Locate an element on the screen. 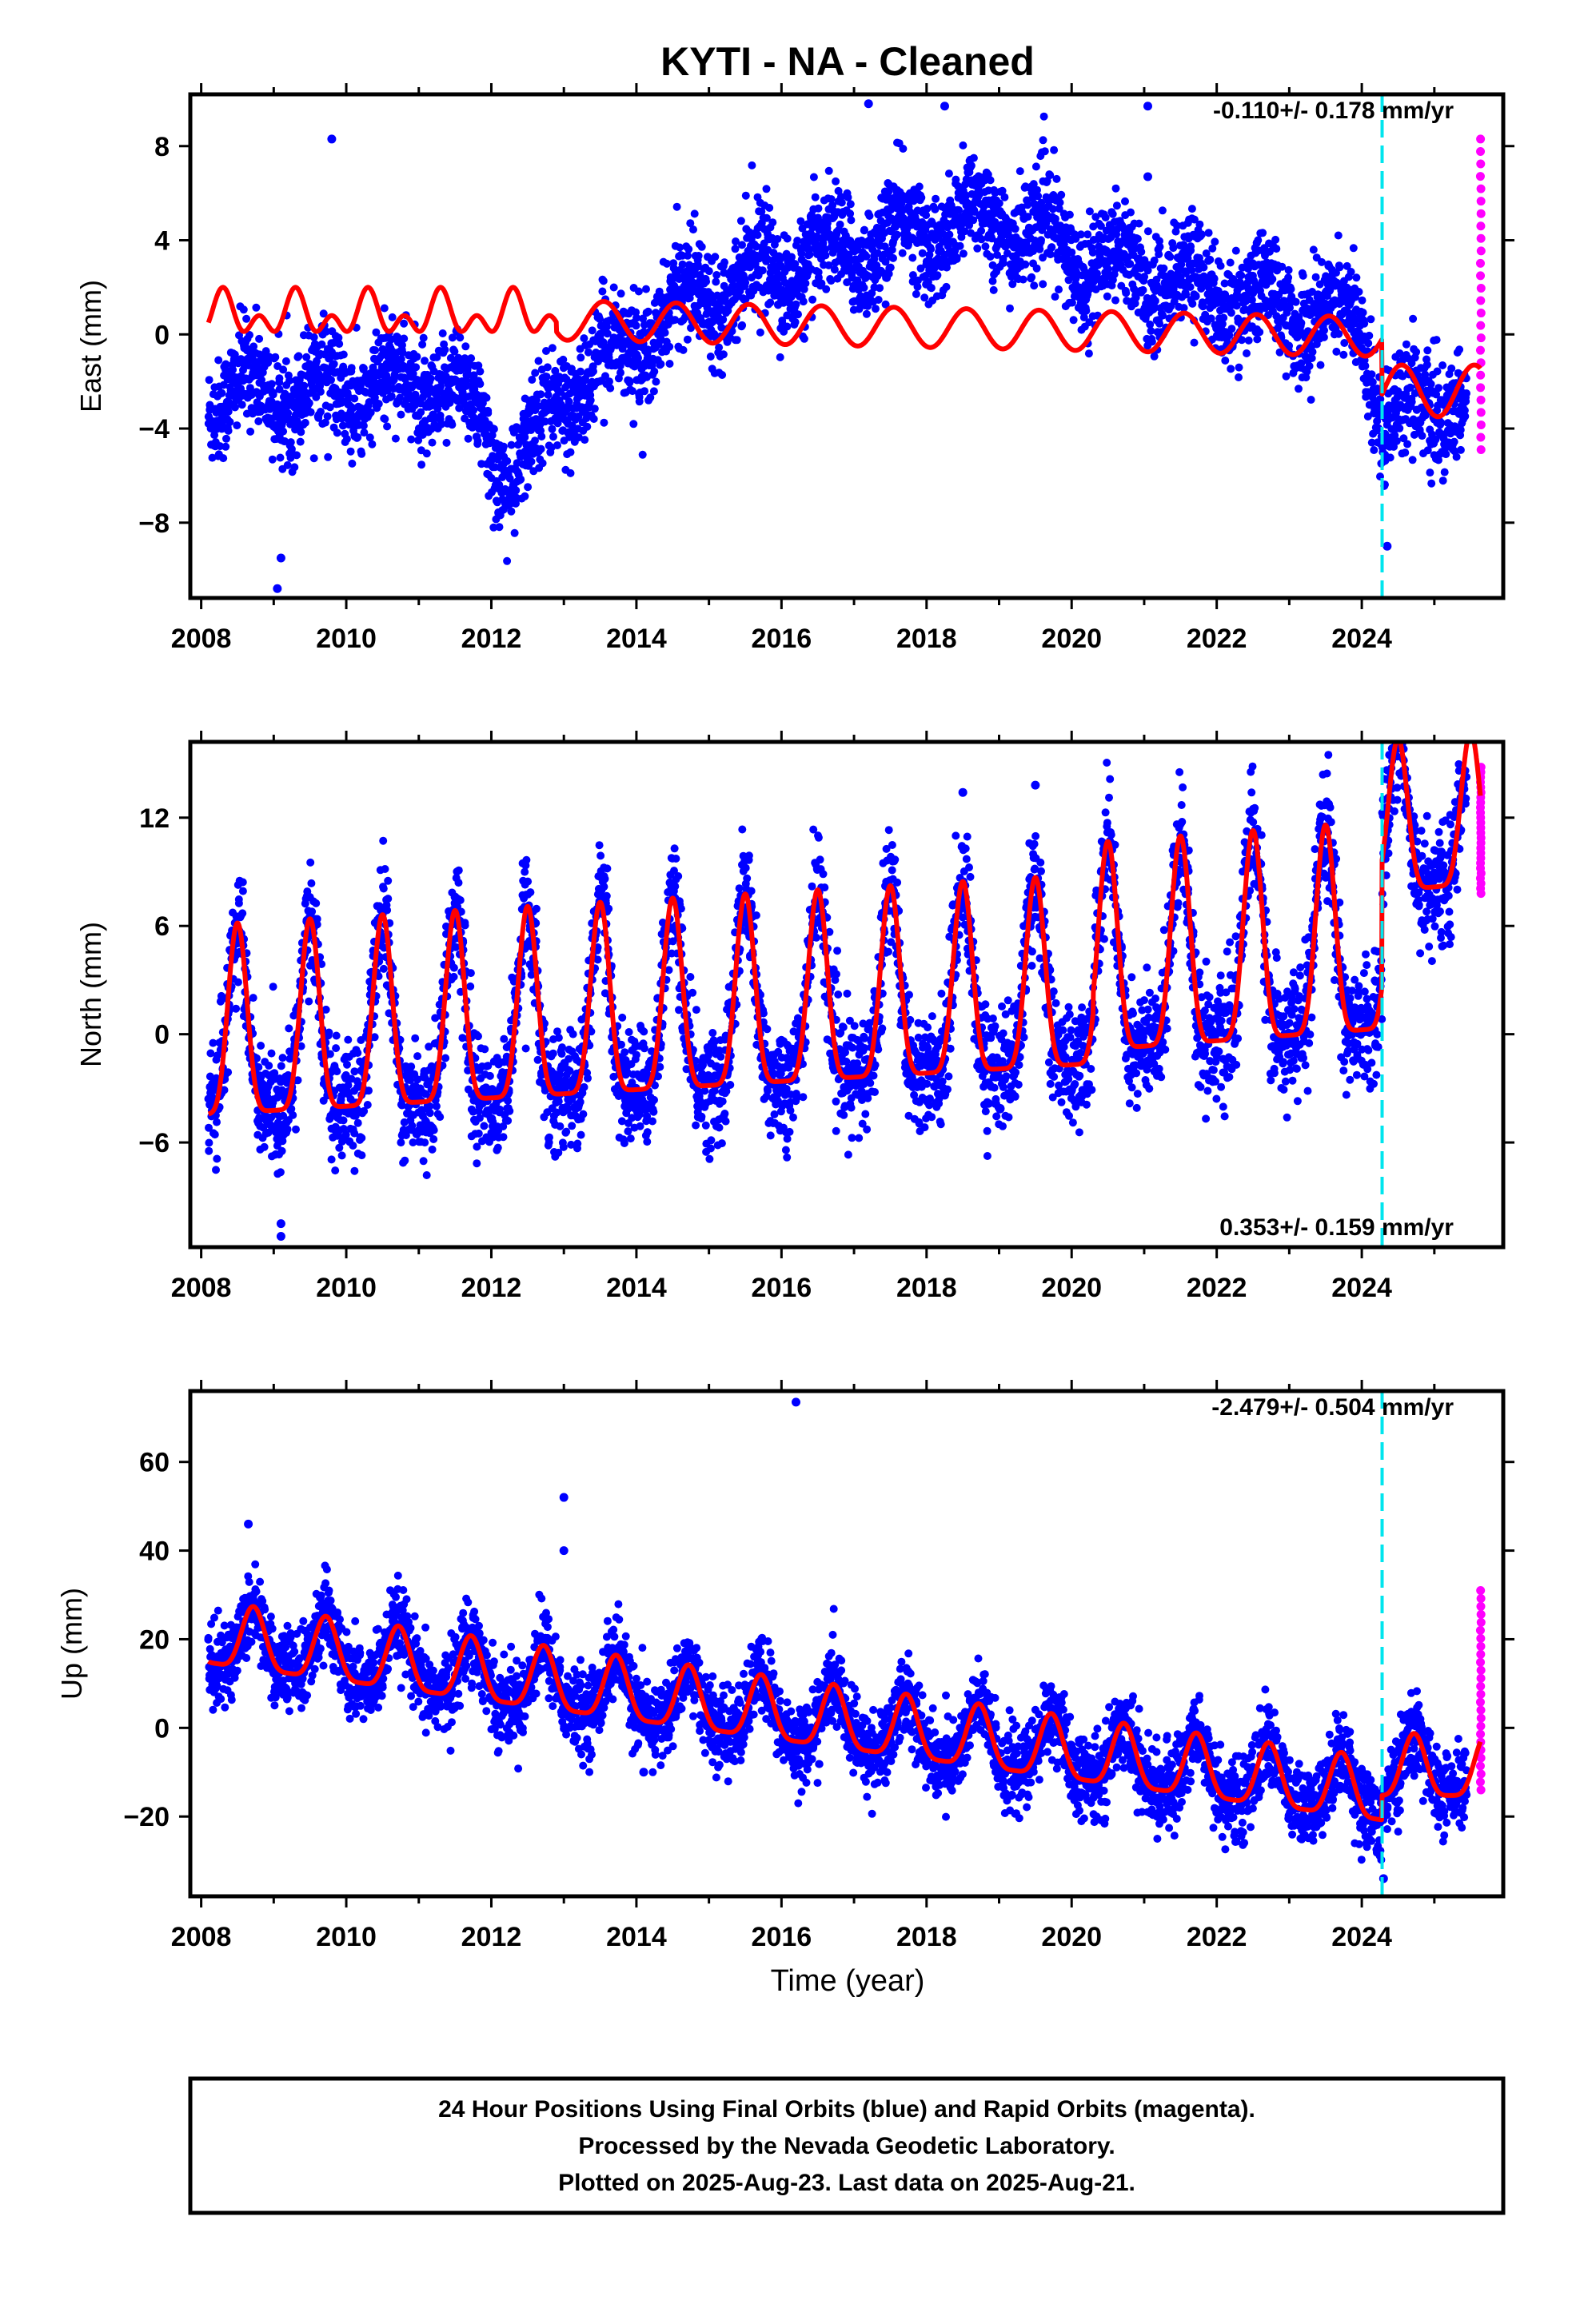 The height and width of the screenshot is (2324, 1580). east-y-axis-label: East (mm) is located at coordinates (90, 347).